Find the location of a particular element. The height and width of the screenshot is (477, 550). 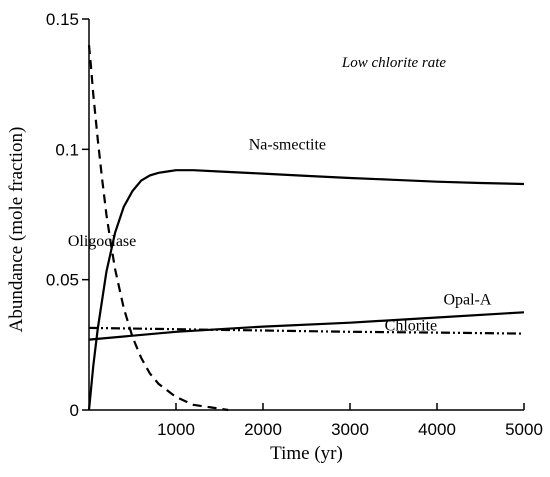

x-tick-label: 3000 is located at coordinates (350, 429).